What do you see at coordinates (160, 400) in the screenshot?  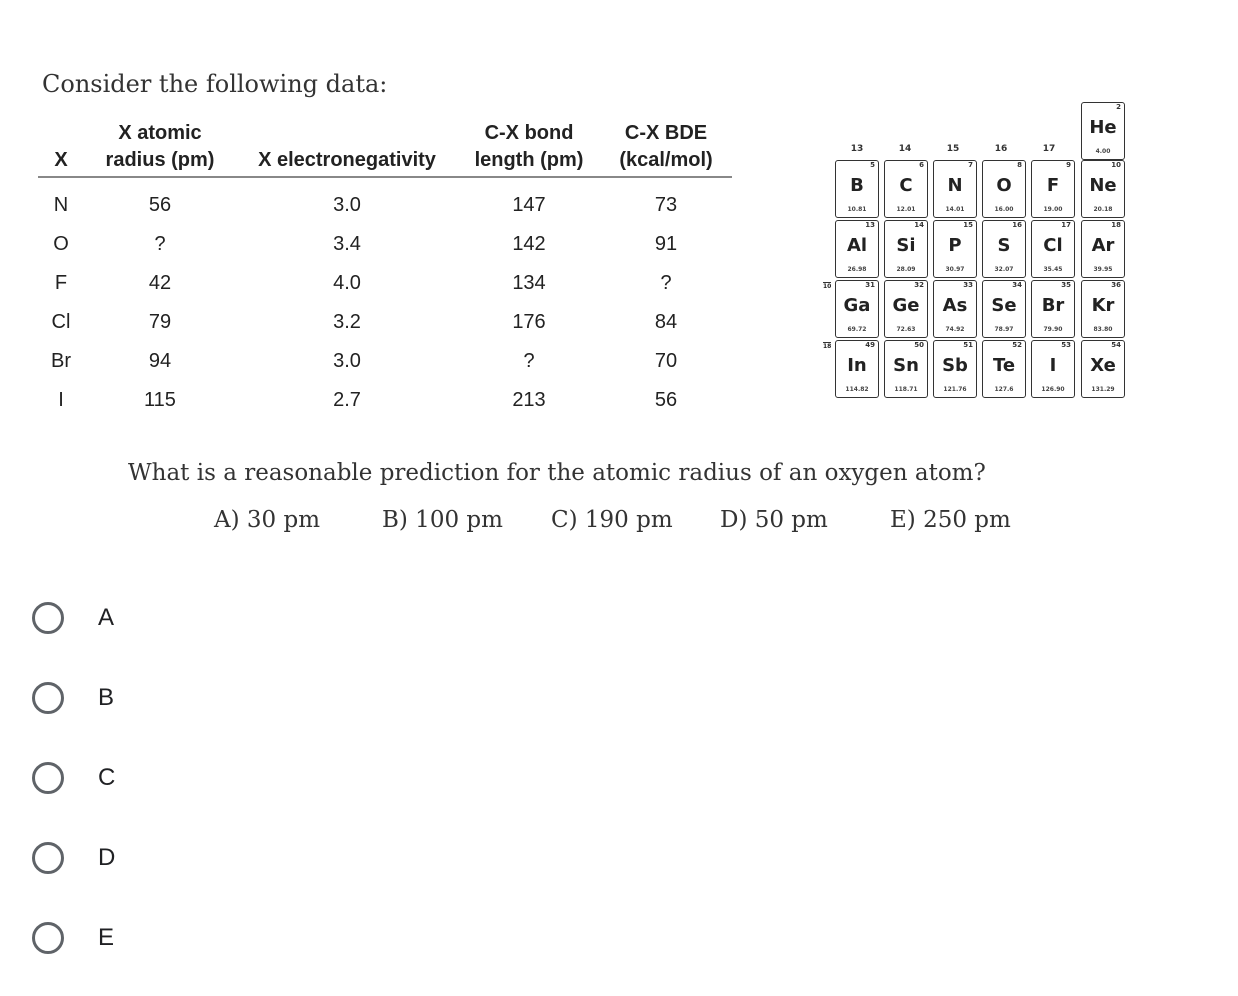 I see `cell-radius: 115` at bounding box center [160, 400].